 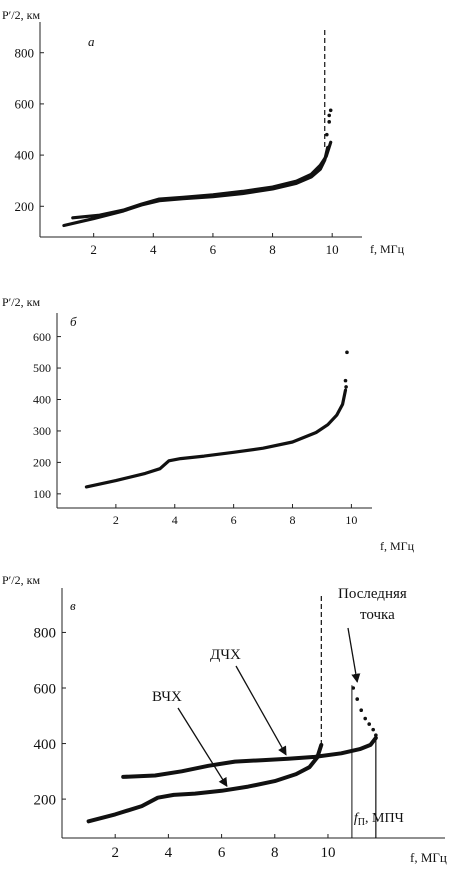 What do you see at coordinates (387, 249) in the screenshot?
I see `panel-a-xlabel: f, МГц` at bounding box center [387, 249].